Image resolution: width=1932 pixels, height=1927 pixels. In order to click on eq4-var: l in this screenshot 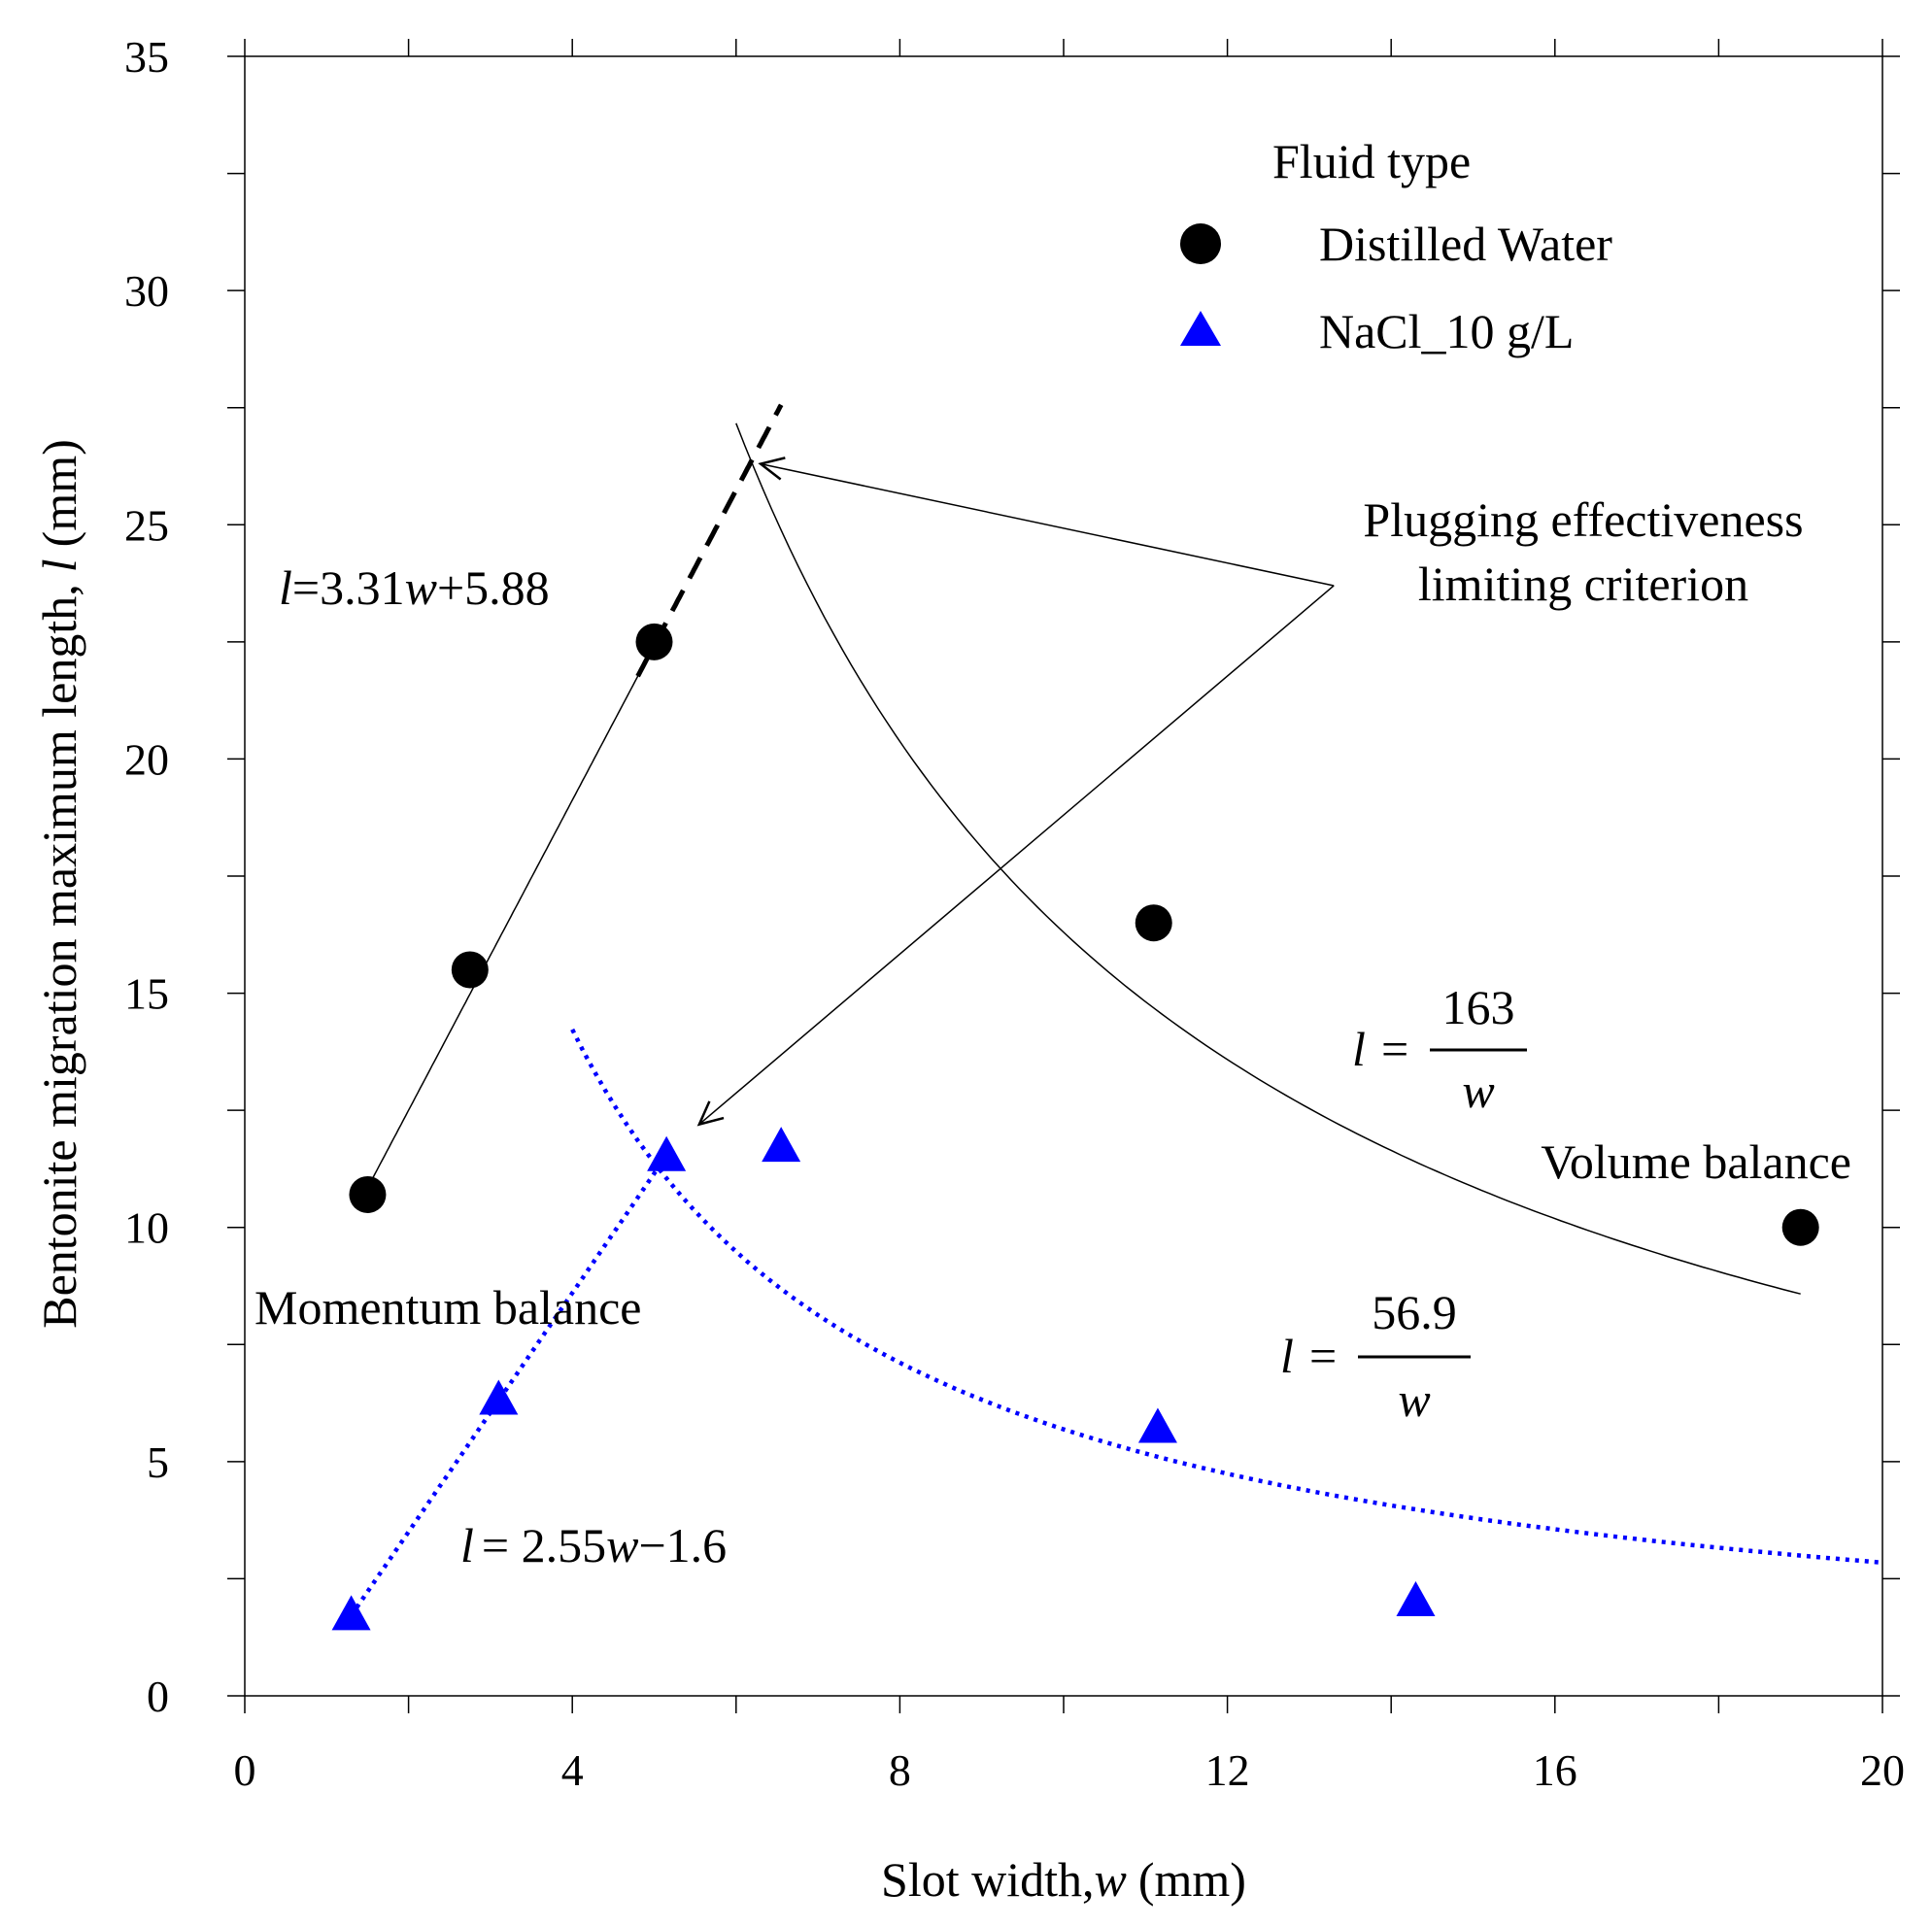, I will do `click(467, 1545)`.